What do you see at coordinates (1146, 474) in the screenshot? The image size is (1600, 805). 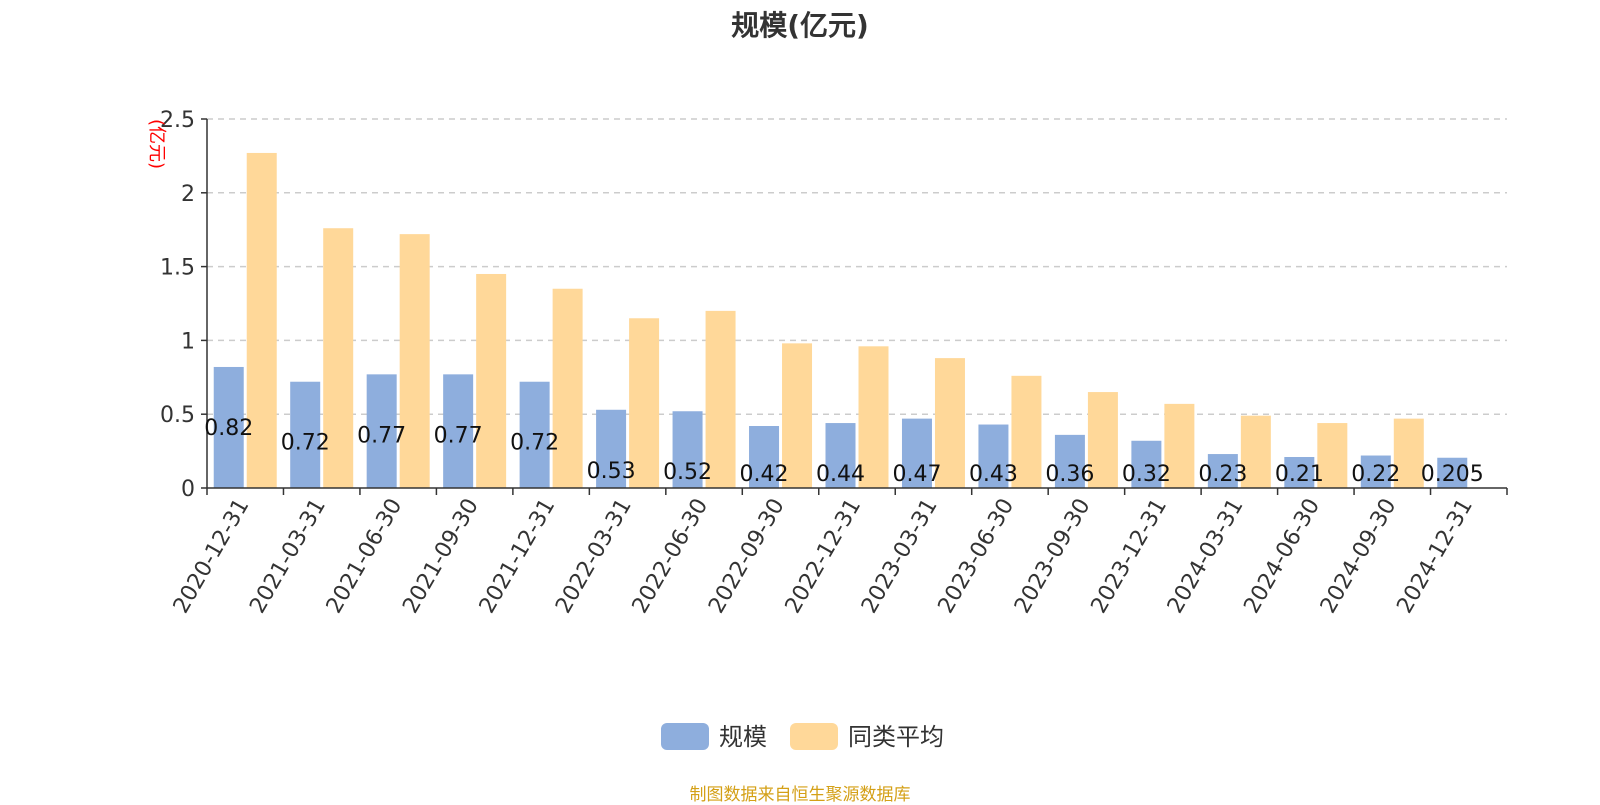 I see `data-label-scale: 0.32` at bounding box center [1146, 474].